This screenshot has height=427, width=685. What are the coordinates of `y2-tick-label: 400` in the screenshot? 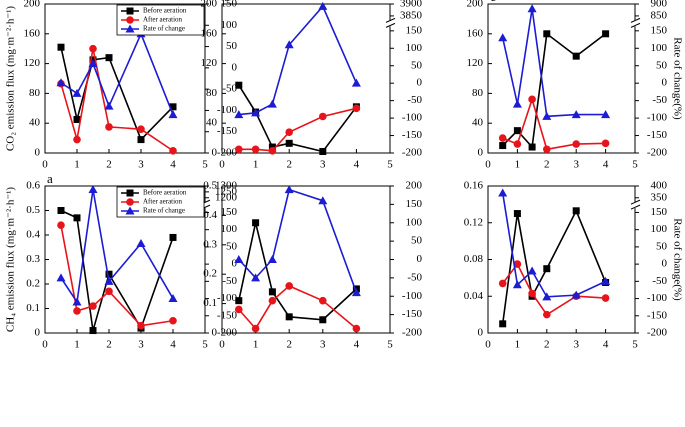 It's located at (659, 186).